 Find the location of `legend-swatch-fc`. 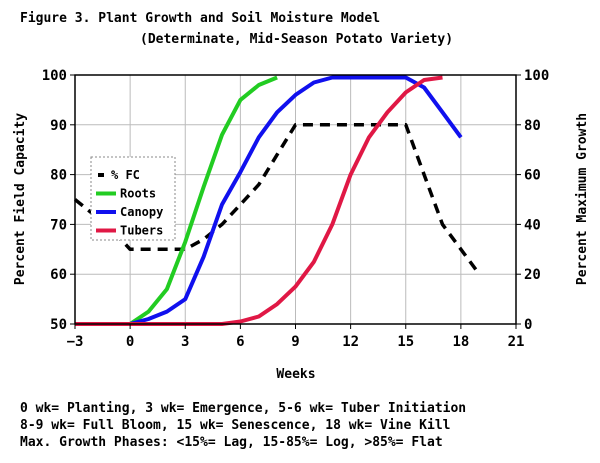

legend-swatch-fc is located at coordinates (101, 175).